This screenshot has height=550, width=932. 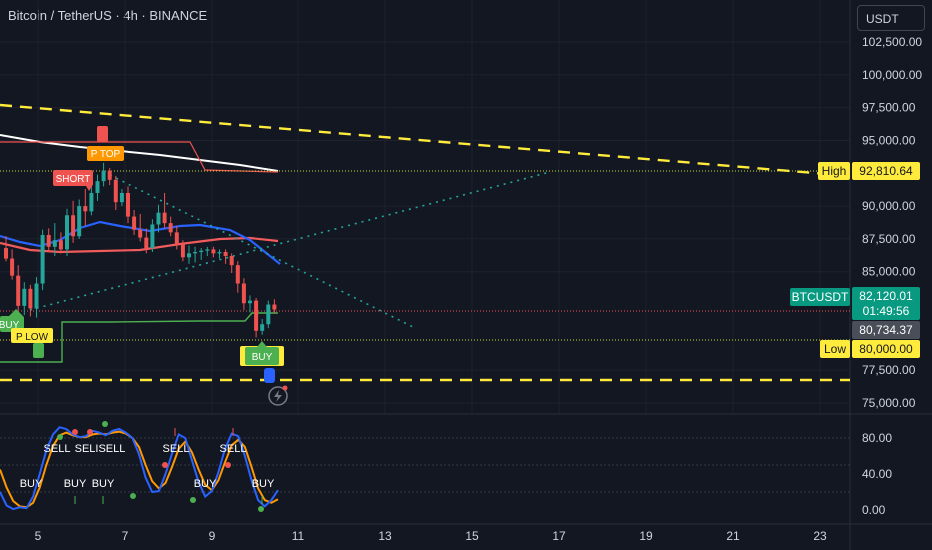 I want to click on candles, so click(x=140, y=250).